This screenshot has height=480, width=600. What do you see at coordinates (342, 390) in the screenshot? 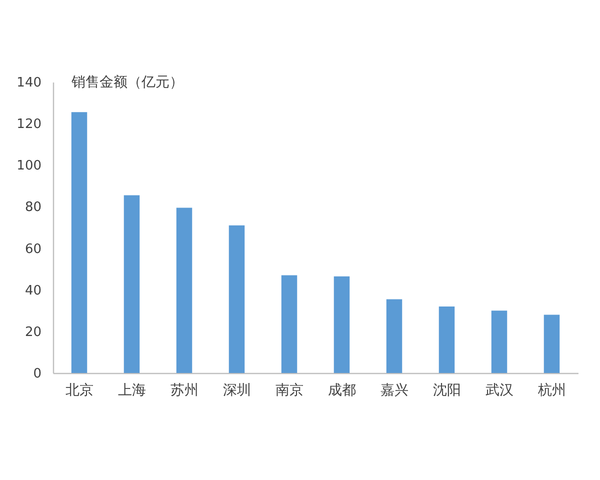
I see `x-tick-label: 成都` at bounding box center [342, 390].